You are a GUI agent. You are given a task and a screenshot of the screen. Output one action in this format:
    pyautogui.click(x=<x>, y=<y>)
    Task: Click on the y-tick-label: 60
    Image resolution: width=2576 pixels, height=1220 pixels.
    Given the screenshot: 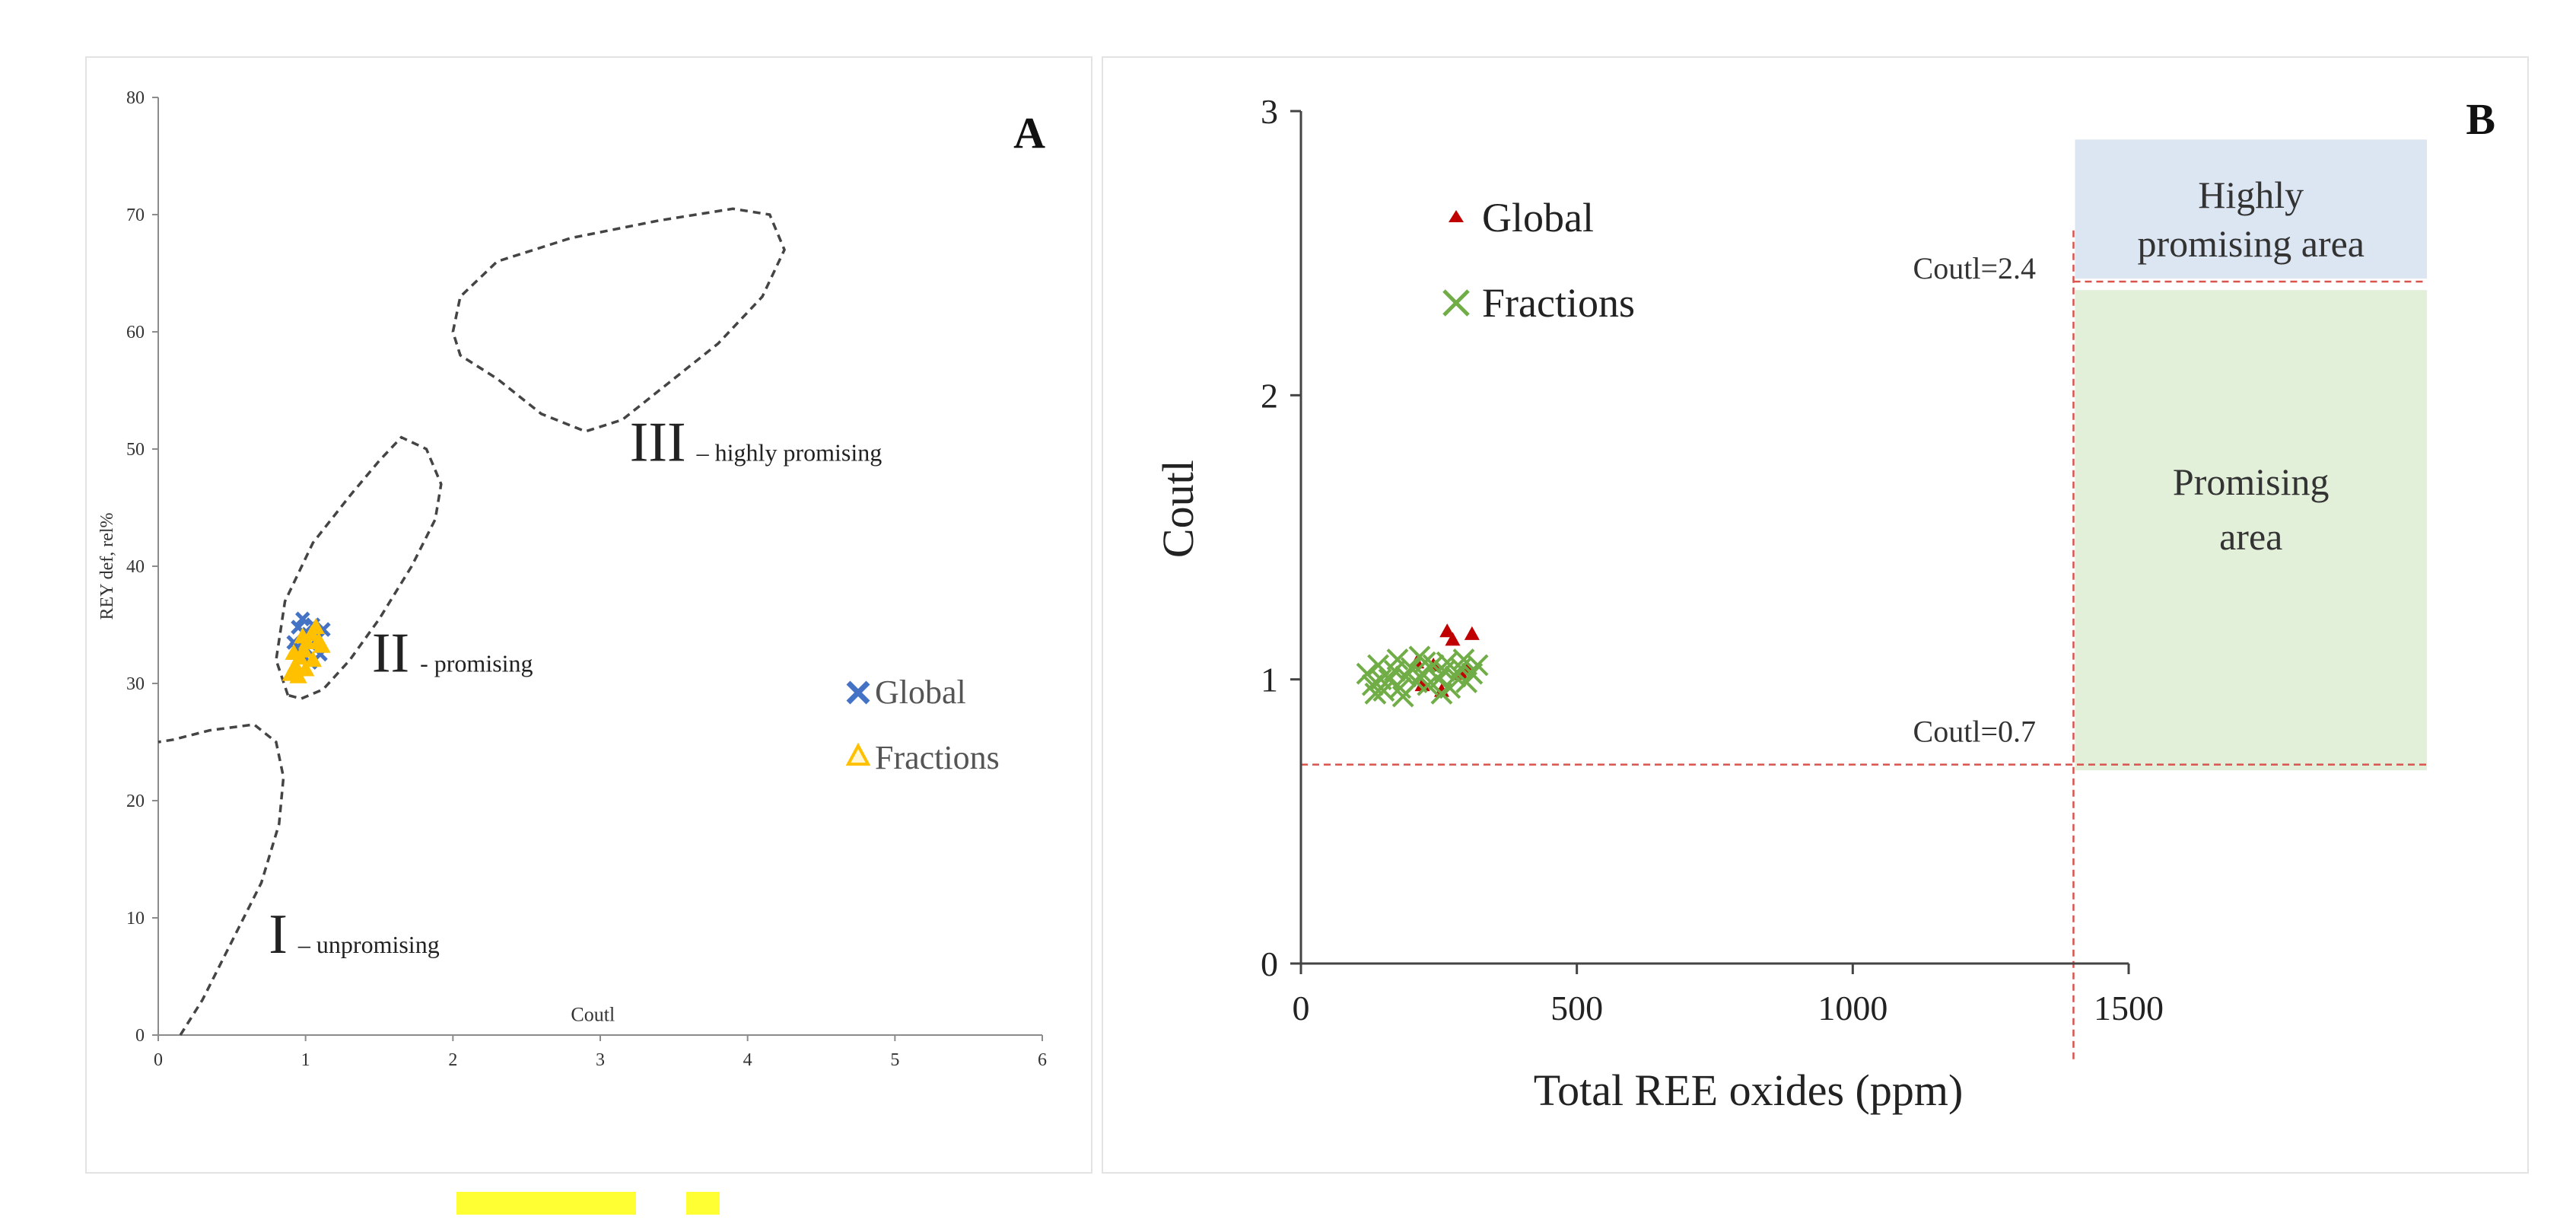 What is the action you would take?
    pyautogui.click(x=136, y=332)
    